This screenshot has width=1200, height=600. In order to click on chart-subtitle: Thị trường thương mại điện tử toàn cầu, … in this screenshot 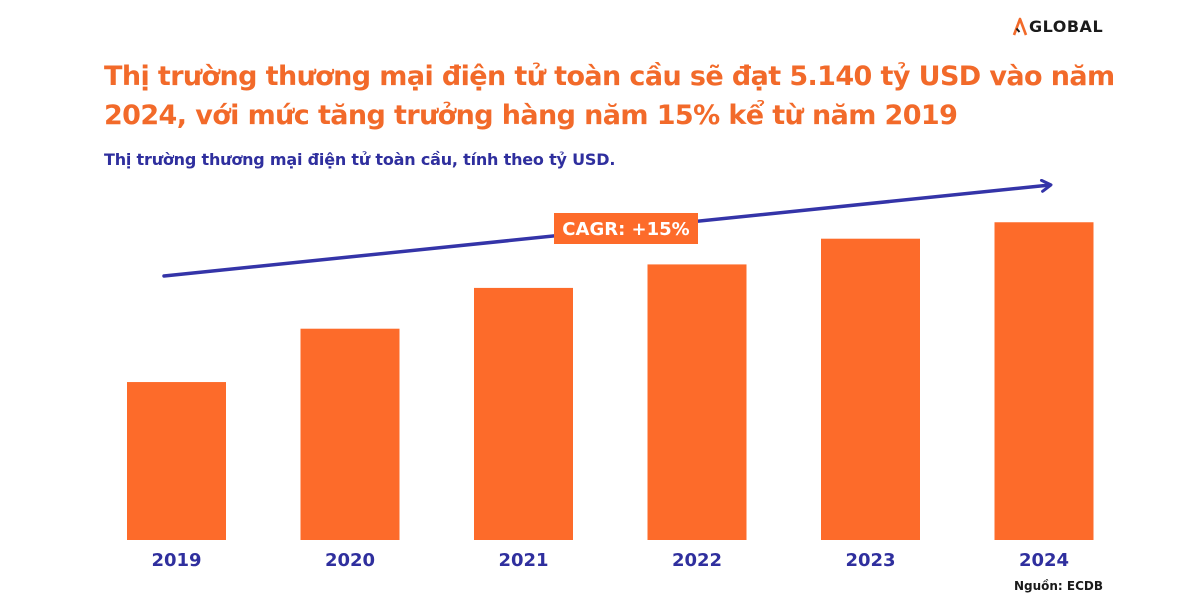, I will do `click(360, 159)`.